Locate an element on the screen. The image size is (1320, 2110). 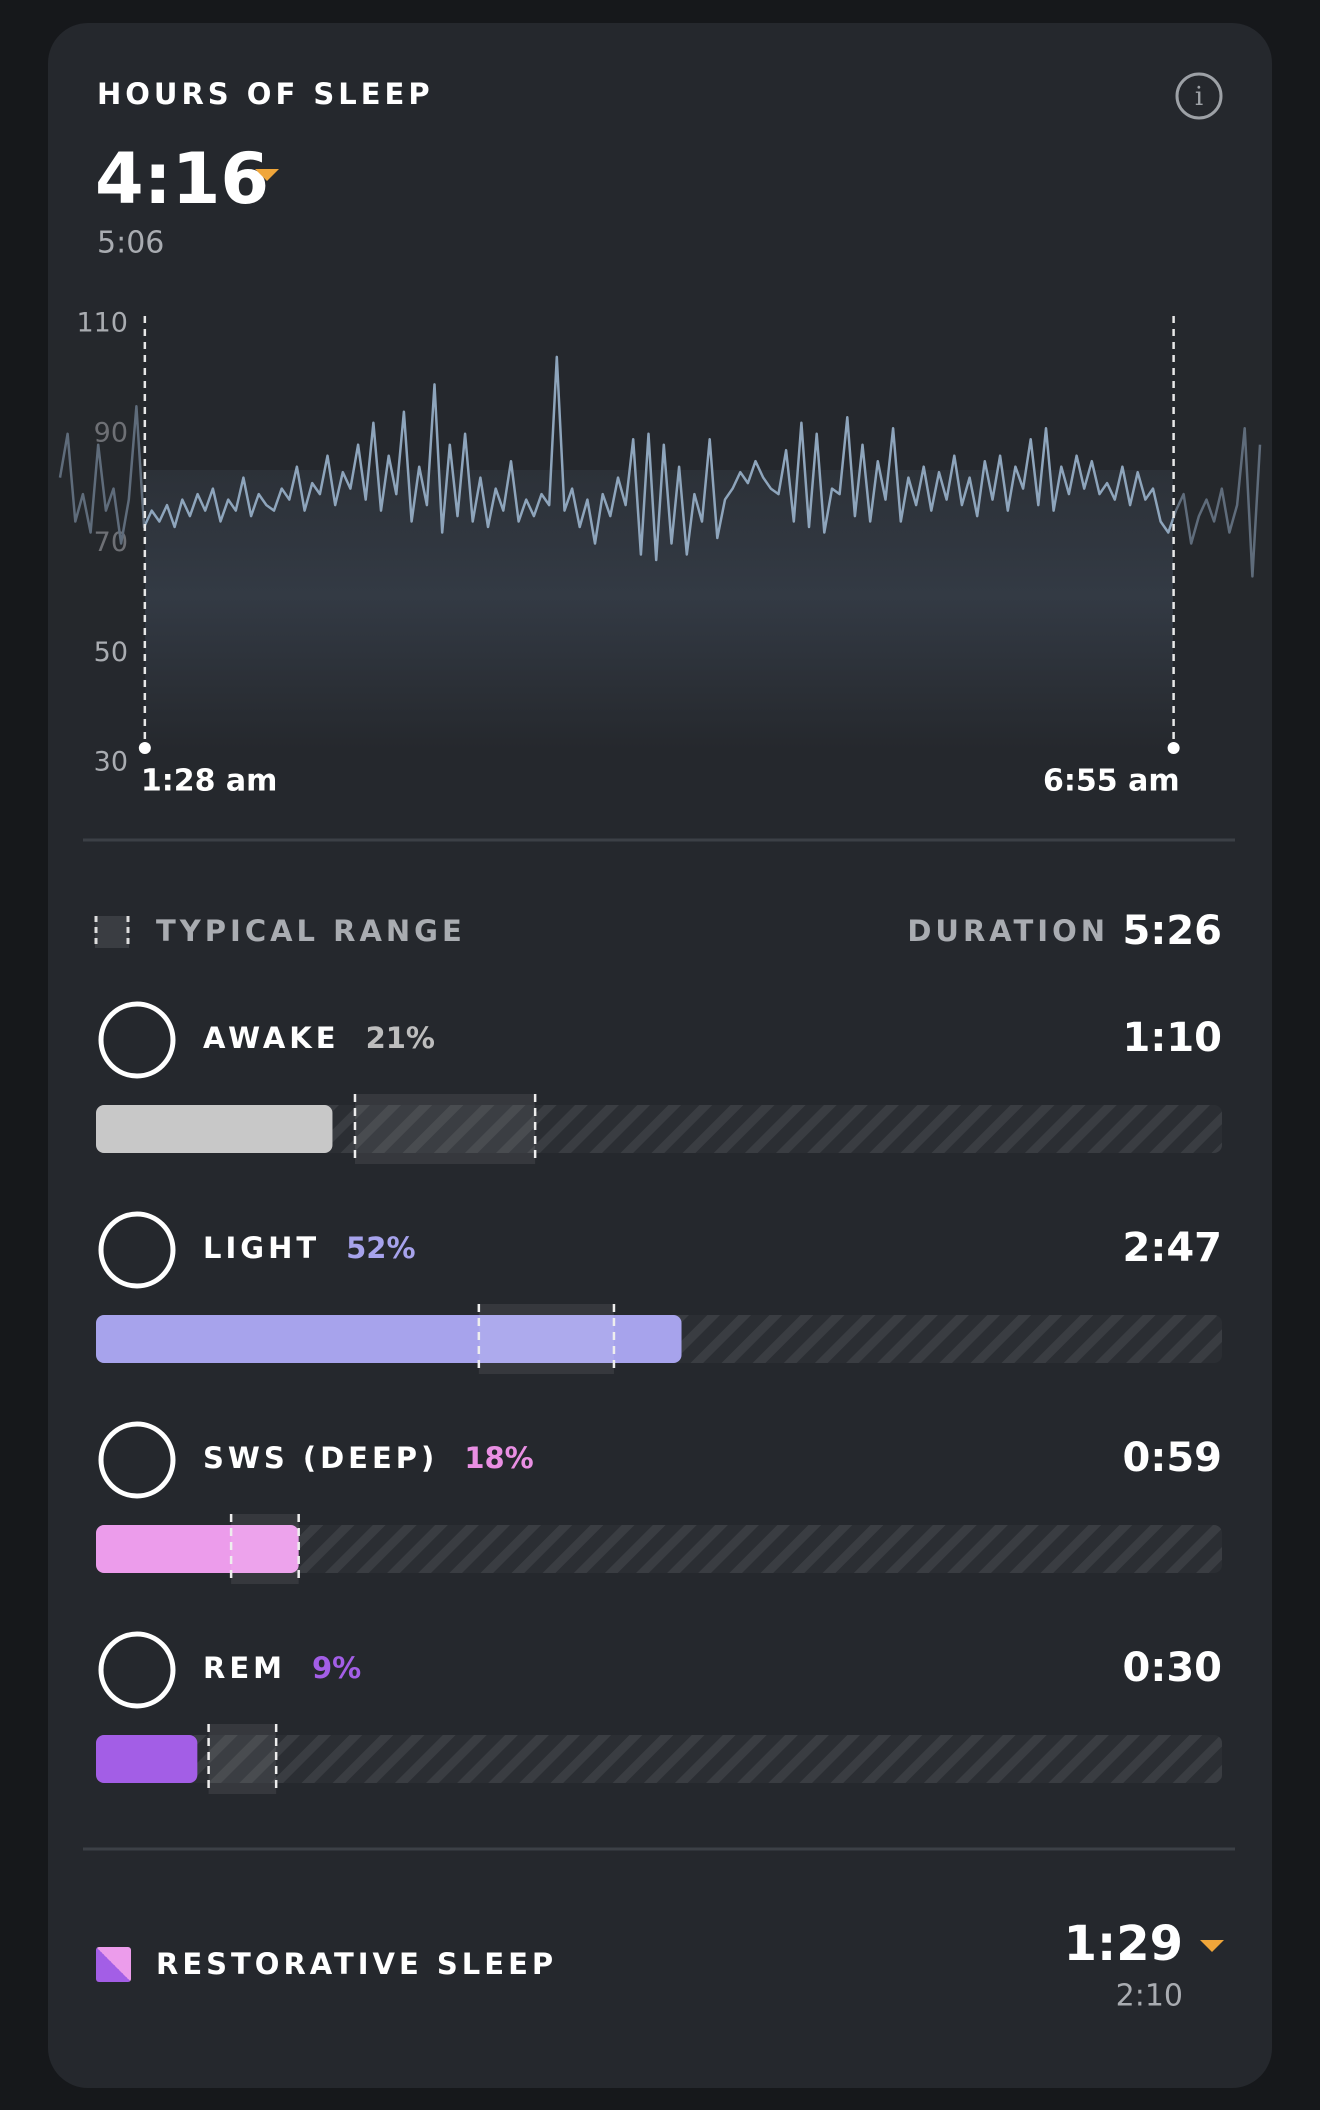
svg-text: i is located at coordinates (1199, 97).